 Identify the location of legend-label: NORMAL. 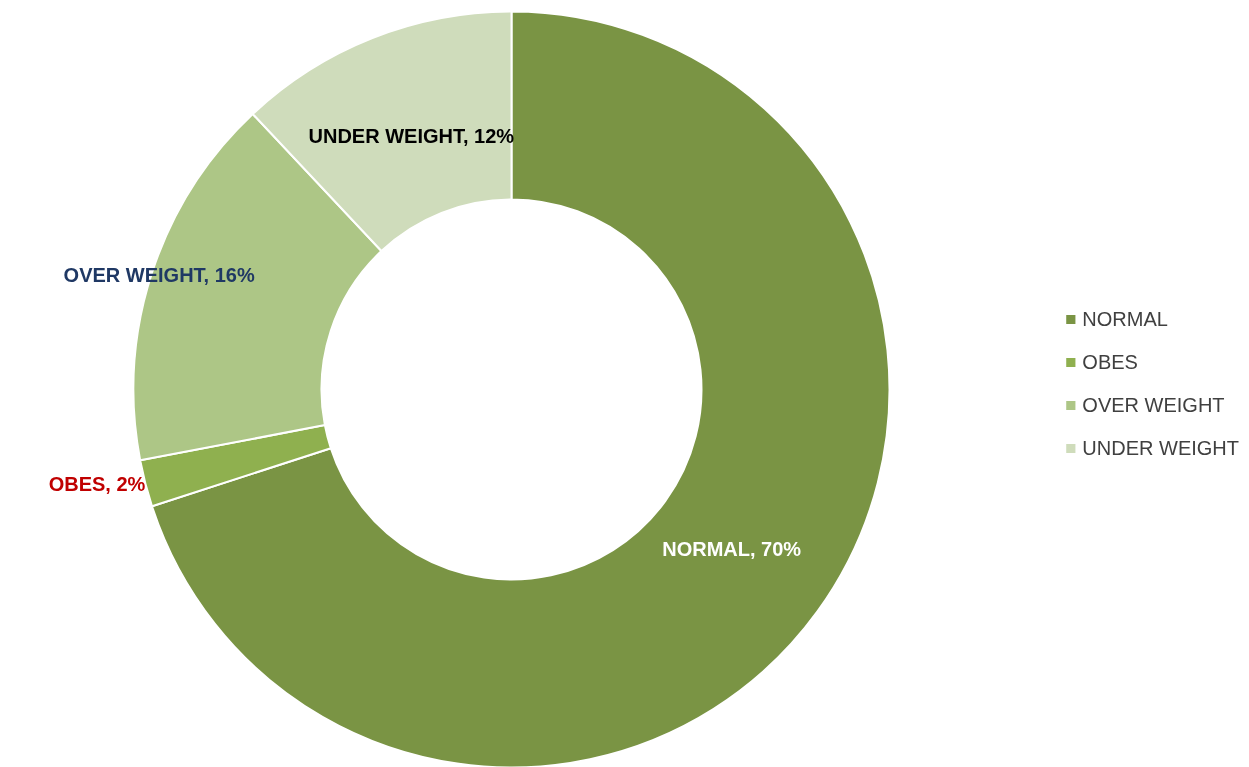
(1125, 319).